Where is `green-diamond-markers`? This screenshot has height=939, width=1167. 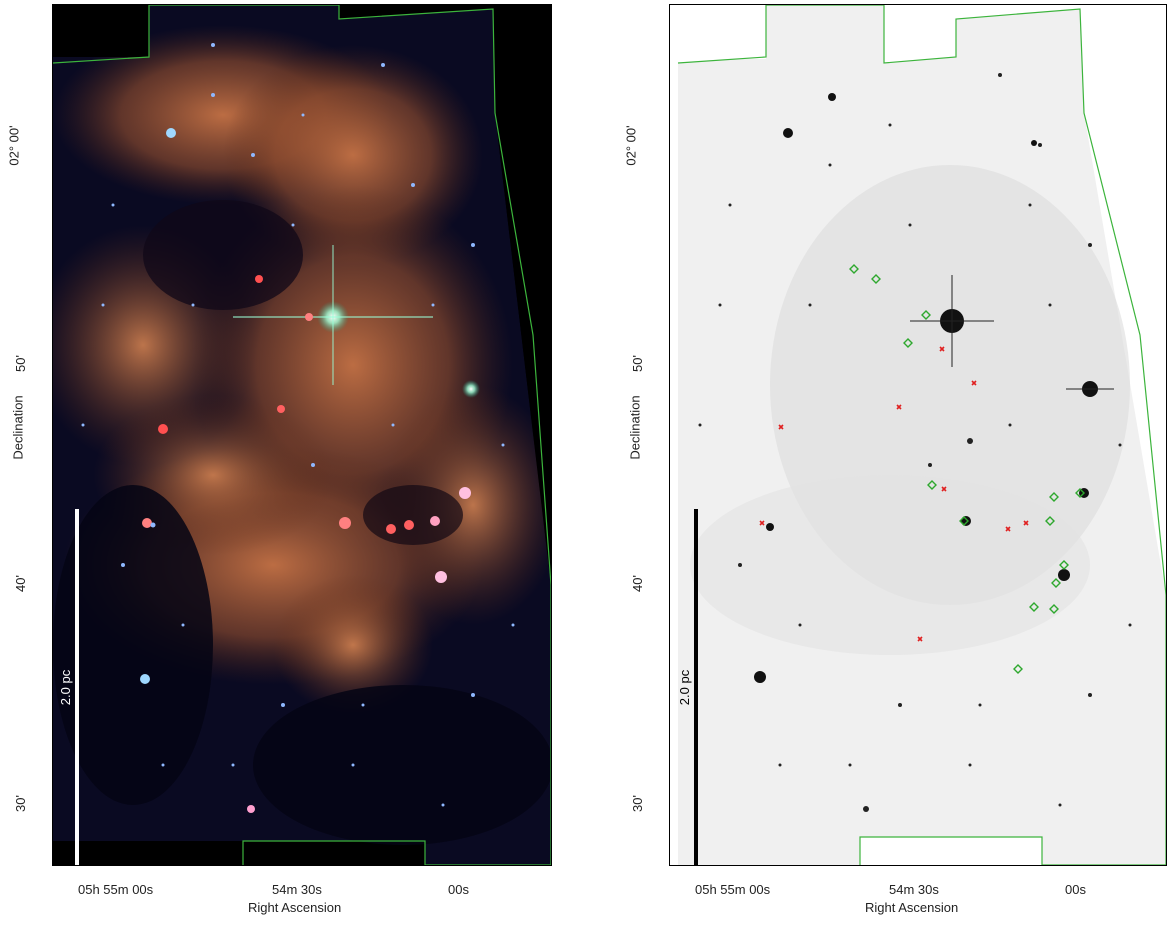
green-diamond-markers is located at coordinates (967, 469).